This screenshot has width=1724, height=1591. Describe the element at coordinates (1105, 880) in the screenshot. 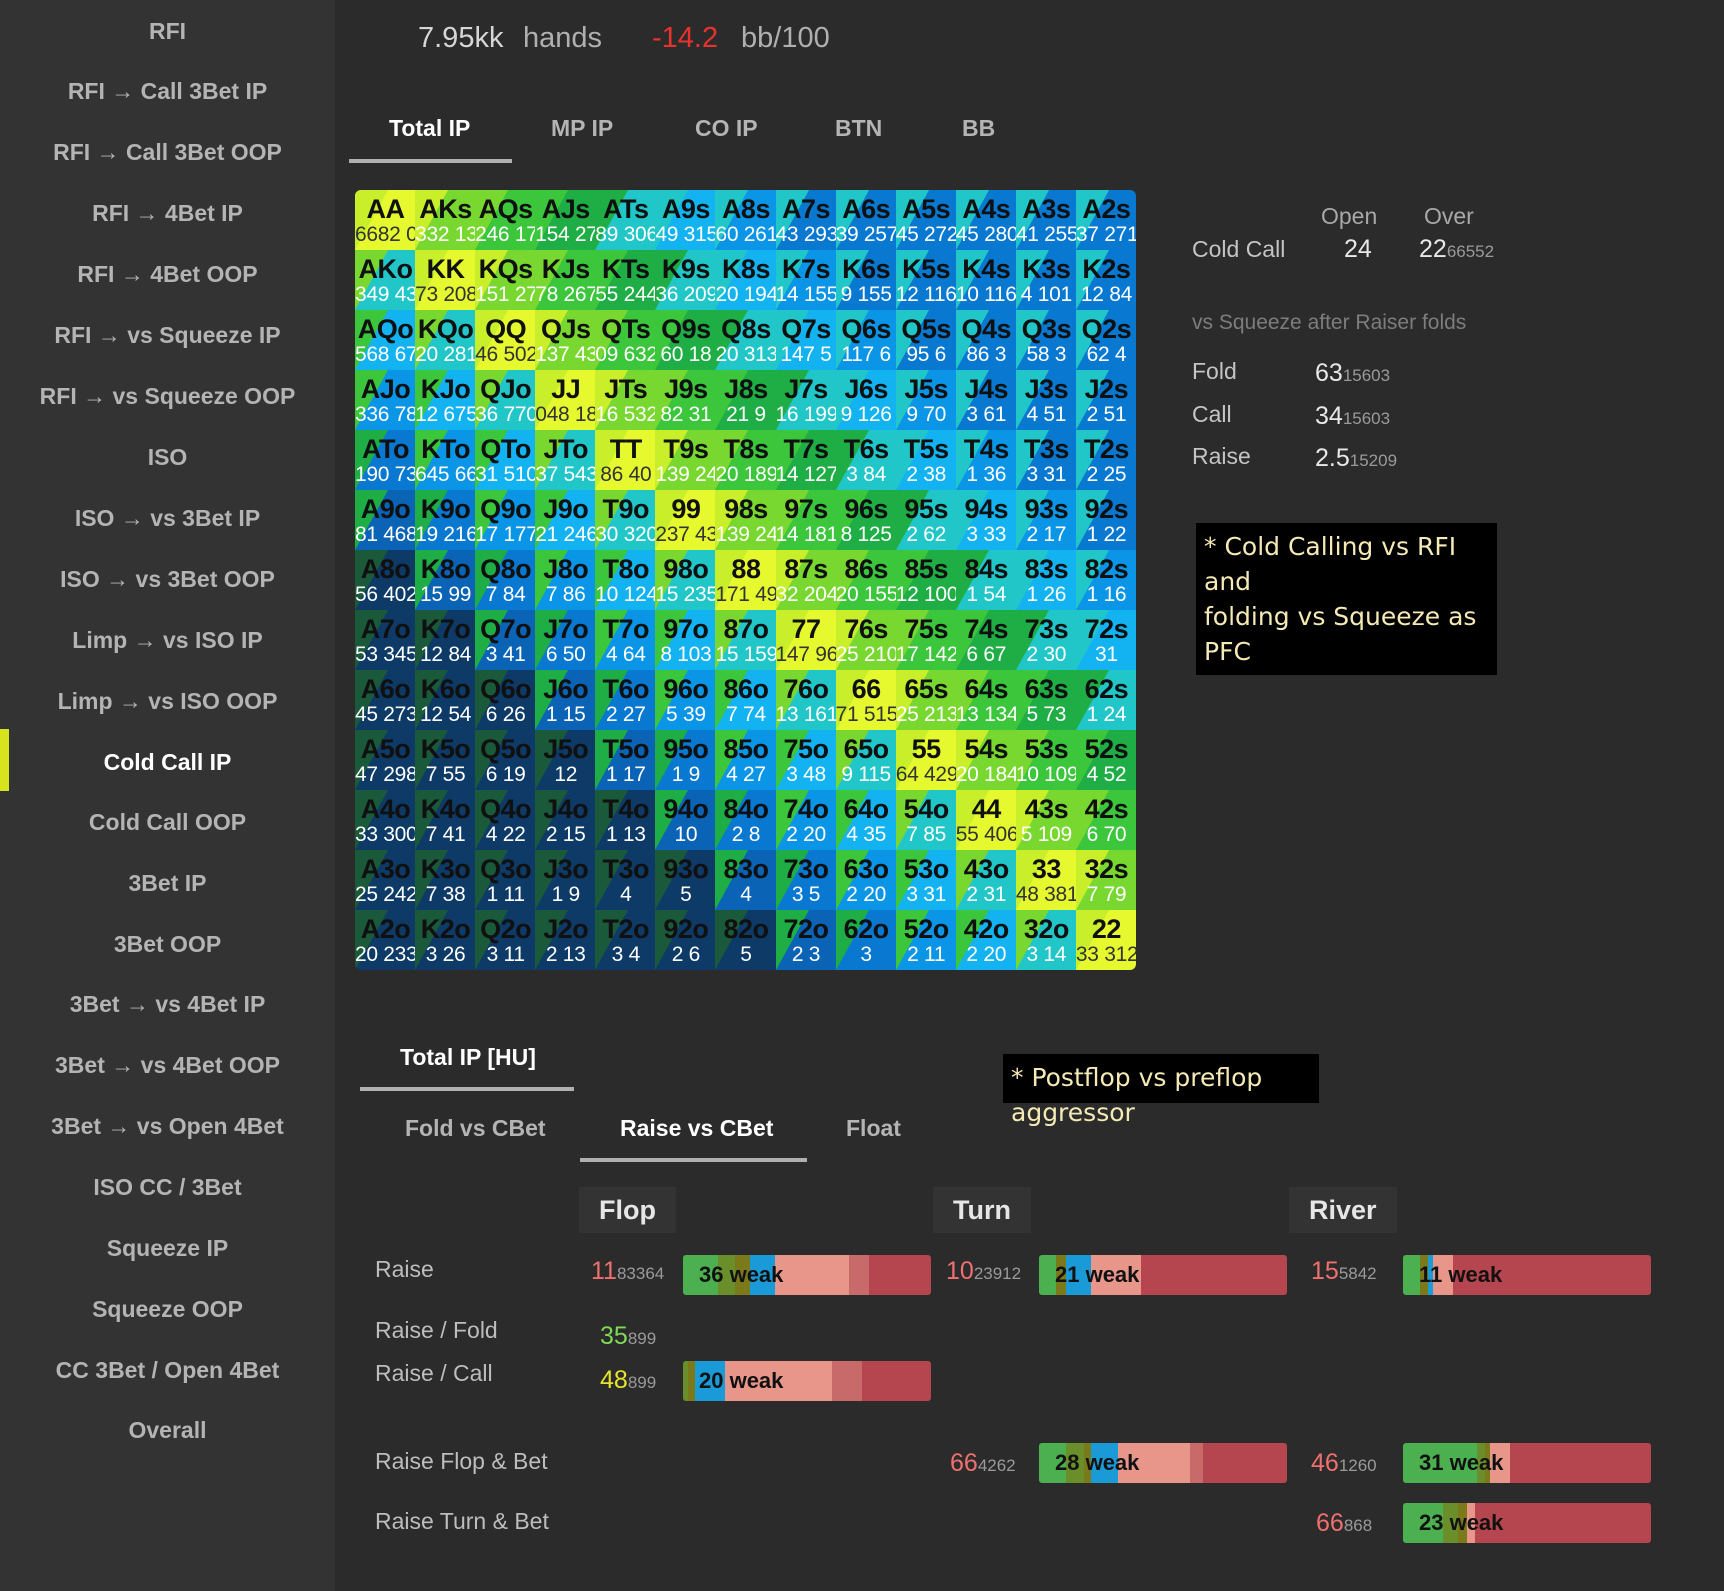

I see `range-cell-32s: 32s 7 79` at that location.